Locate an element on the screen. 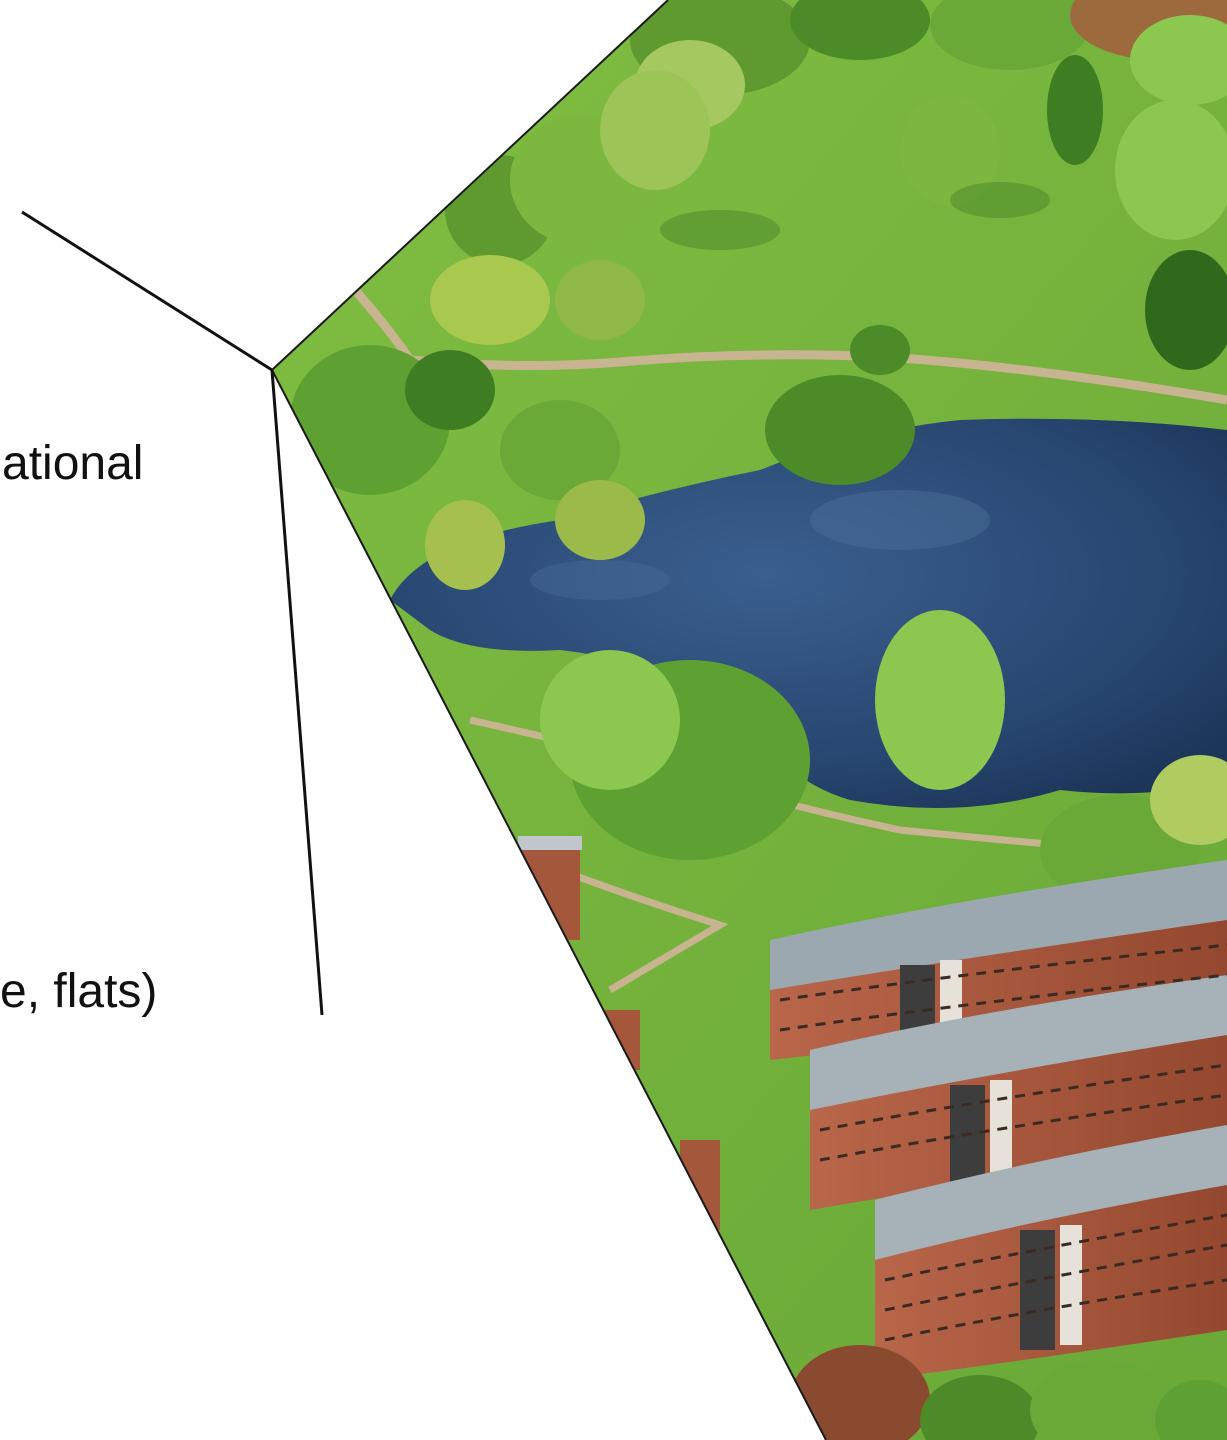 This screenshot has width=1227, height=1440. park-trees is located at coordinates (828, 215).